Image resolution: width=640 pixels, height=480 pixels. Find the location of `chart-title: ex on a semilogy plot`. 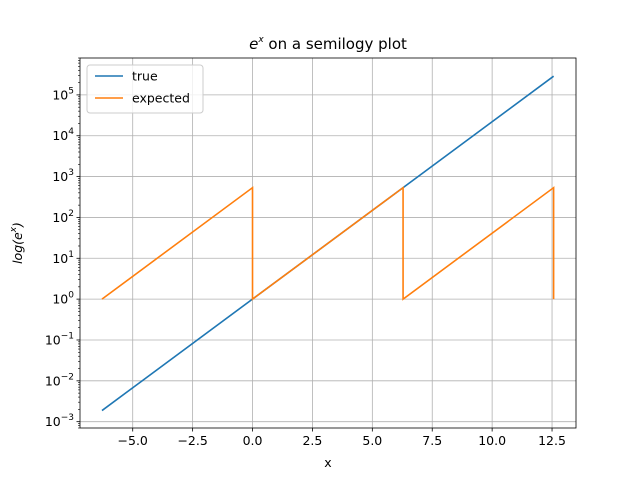

chart-title: ex on a semilogy plot is located at coordinates (328, 44).